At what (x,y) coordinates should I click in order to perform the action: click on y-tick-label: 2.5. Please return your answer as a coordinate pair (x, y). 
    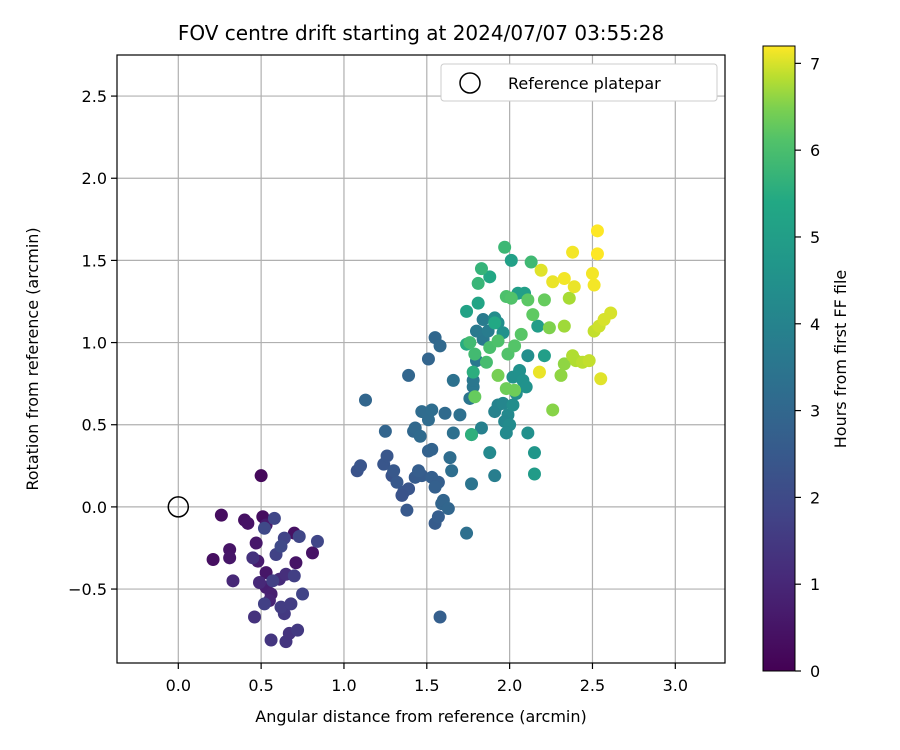
    Looking at the image, I should click on (94, 96).